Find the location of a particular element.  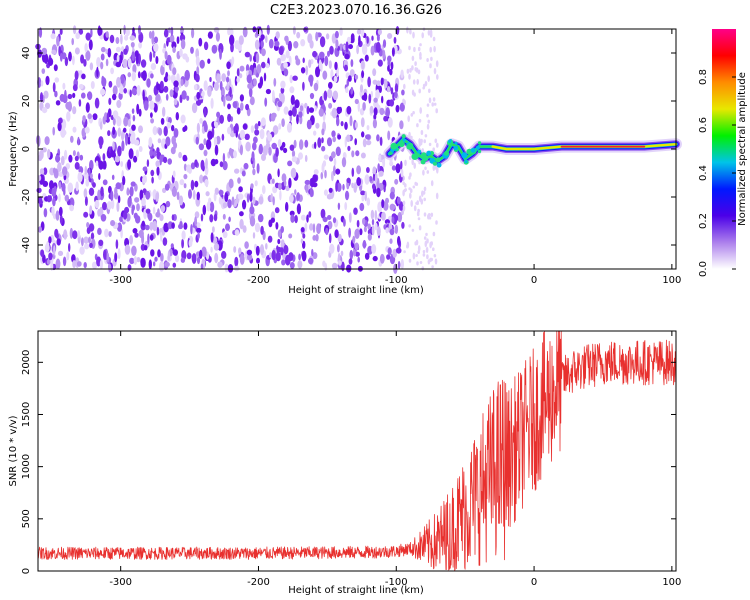

spectrogram-y-tick-label: 0 is located at coordinates (26, 149).